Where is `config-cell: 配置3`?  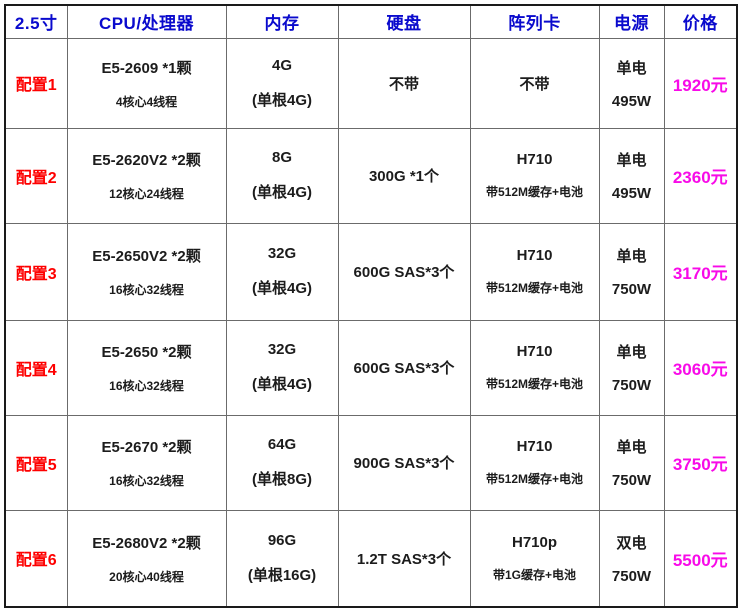
config-cell: 配置3 is located at coordinates (36, 271).